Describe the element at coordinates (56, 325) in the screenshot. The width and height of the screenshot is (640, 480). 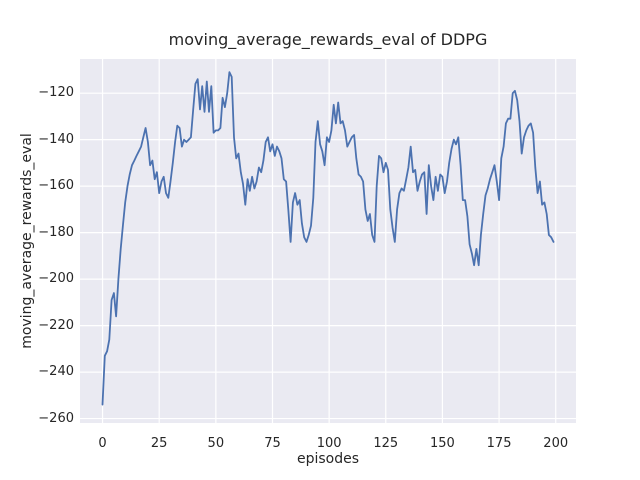
I see `y-tick-label: −220` at that location.